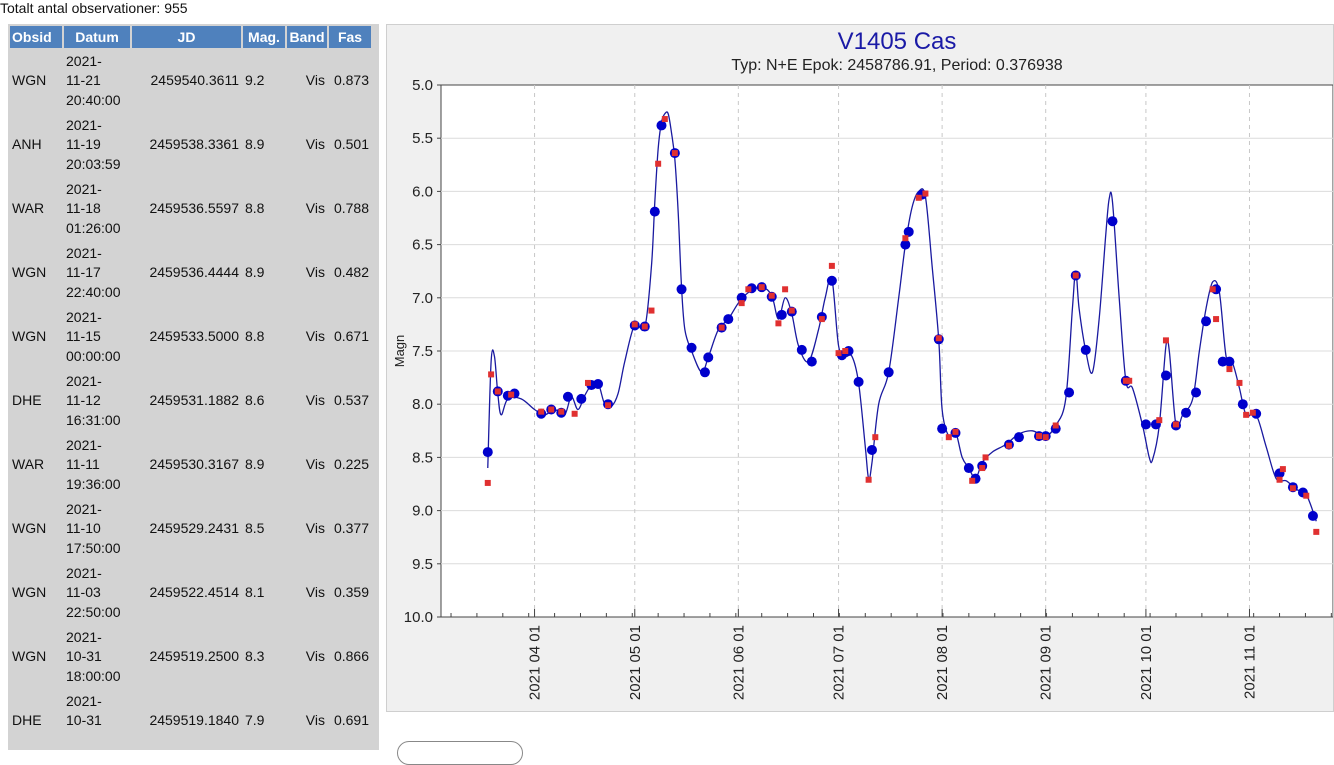 The image size is (1334, 765). I want to click on y-tick-label: 8.5, so click(422, 457).